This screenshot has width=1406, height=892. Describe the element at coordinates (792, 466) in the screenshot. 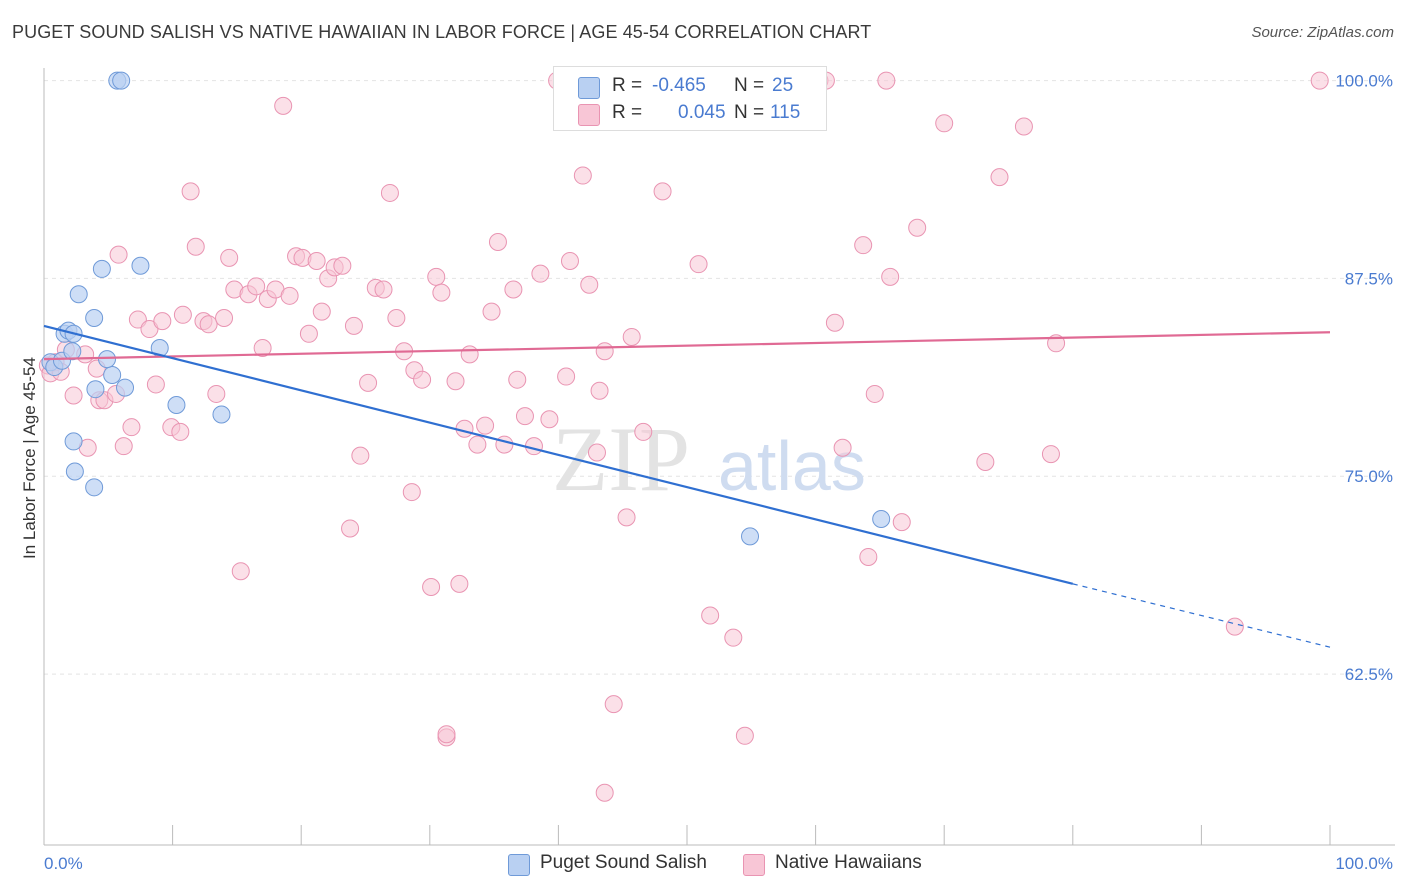

I see `watermark-atlas: atlas` at that location.